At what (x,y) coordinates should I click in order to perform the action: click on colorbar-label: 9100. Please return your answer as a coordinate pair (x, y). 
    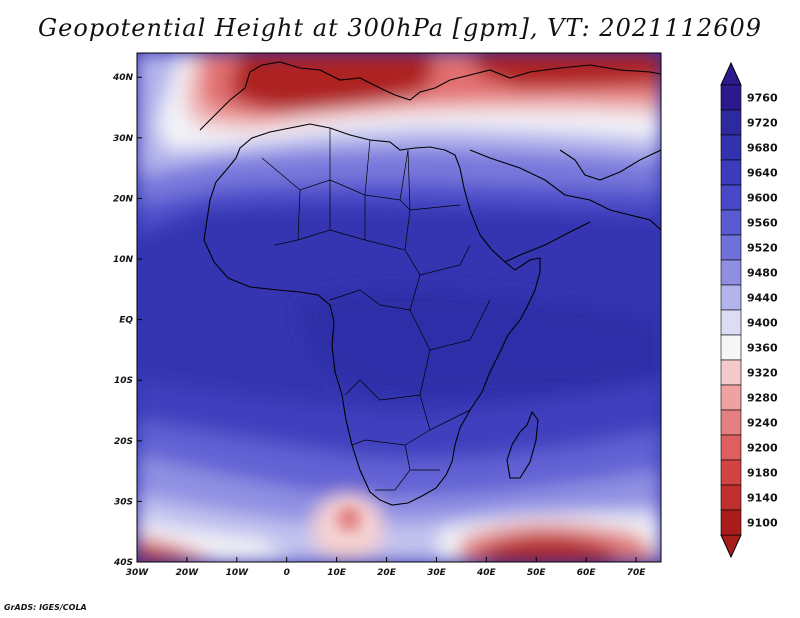
    Looking at the image, I should click on (762, 523).